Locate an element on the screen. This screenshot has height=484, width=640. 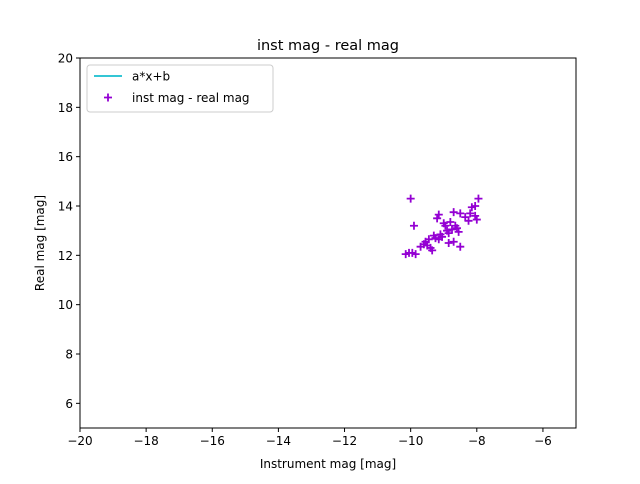
x-tick-label: −8 is located at coordinates (477, 441).